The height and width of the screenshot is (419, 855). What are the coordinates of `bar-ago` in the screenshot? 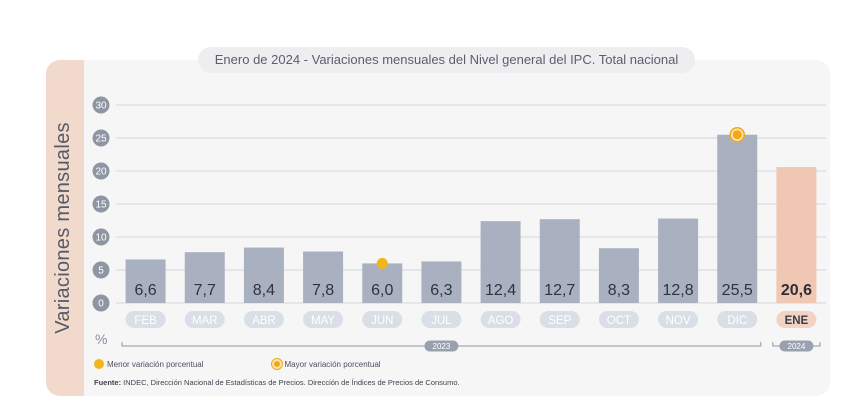 It's located at (500, 262).